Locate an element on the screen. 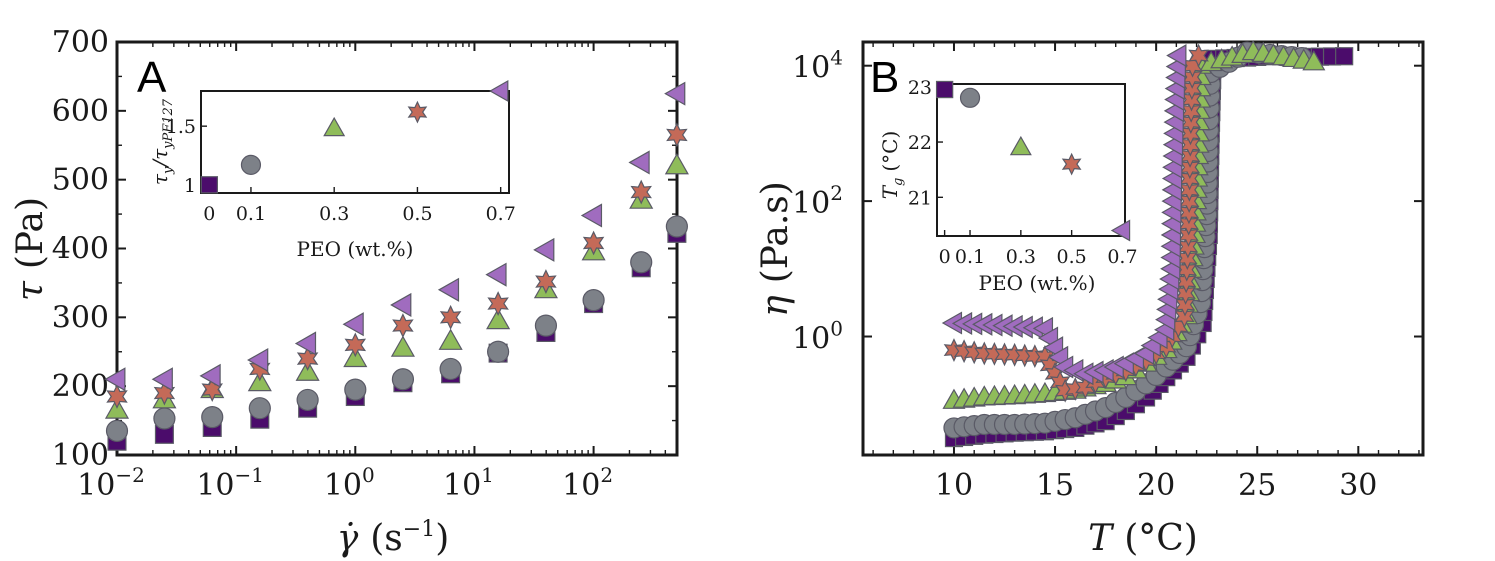  panel-b-inset-x-tick-label: 0.5 is located at coordinates (1072, 257).